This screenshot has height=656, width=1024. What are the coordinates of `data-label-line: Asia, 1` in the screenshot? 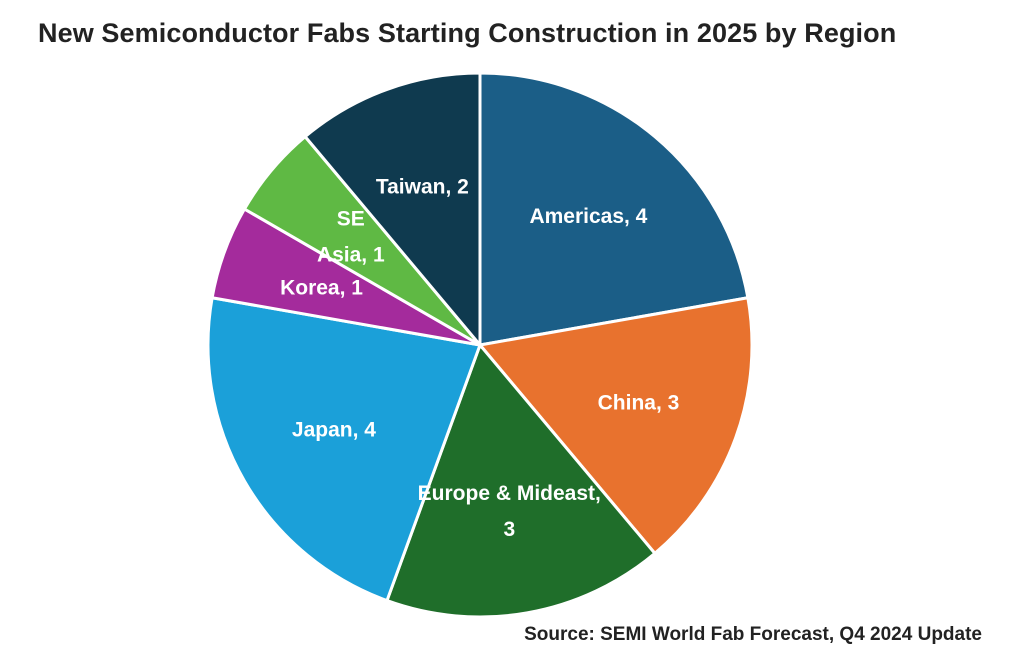 It's located at (351, 255).